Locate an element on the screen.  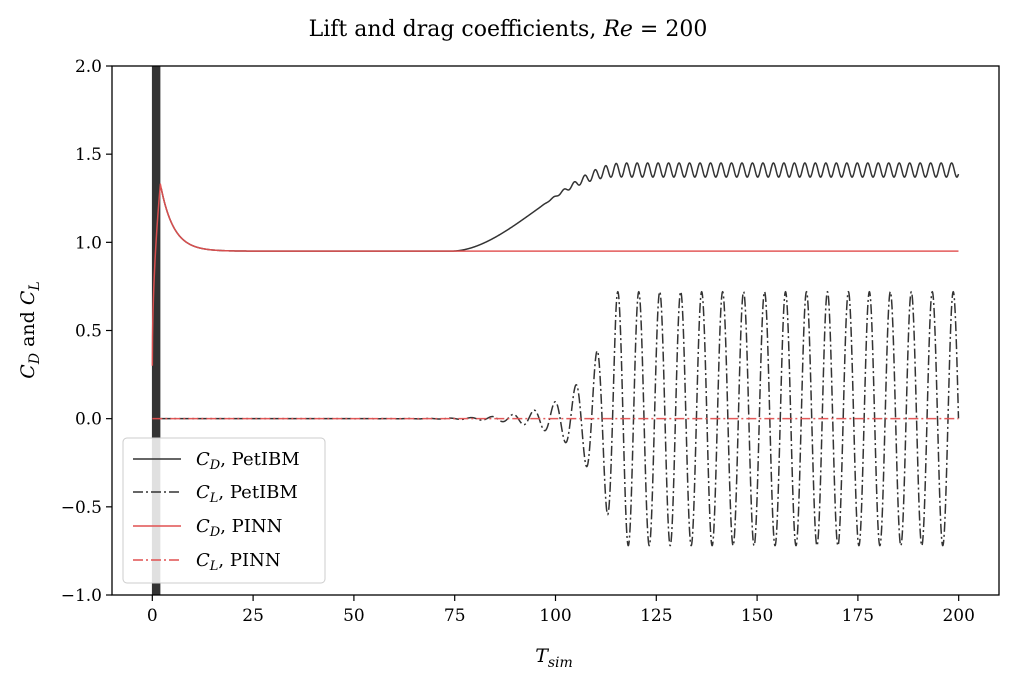
x-tick-label: 175 is located at coordinates (858, 616).